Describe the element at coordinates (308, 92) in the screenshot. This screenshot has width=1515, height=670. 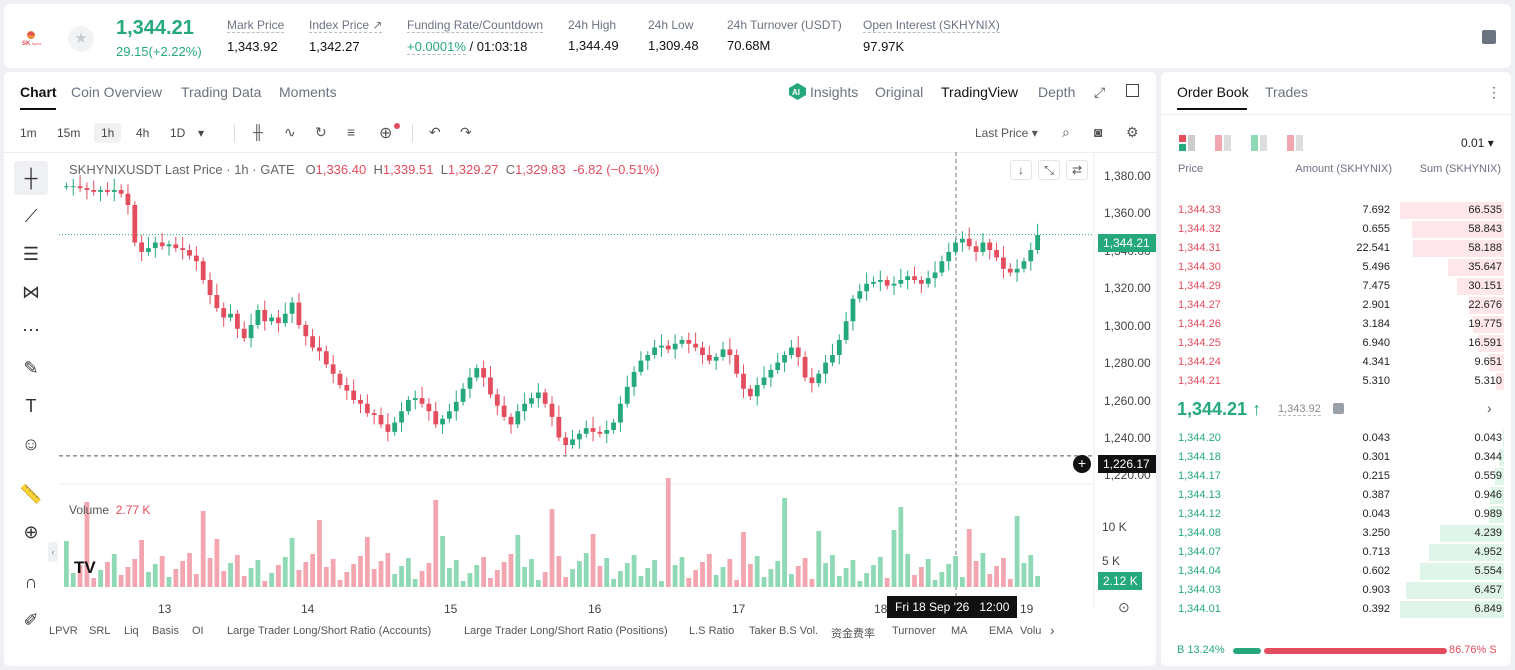
I see `tab-moments: Moments` at that location.